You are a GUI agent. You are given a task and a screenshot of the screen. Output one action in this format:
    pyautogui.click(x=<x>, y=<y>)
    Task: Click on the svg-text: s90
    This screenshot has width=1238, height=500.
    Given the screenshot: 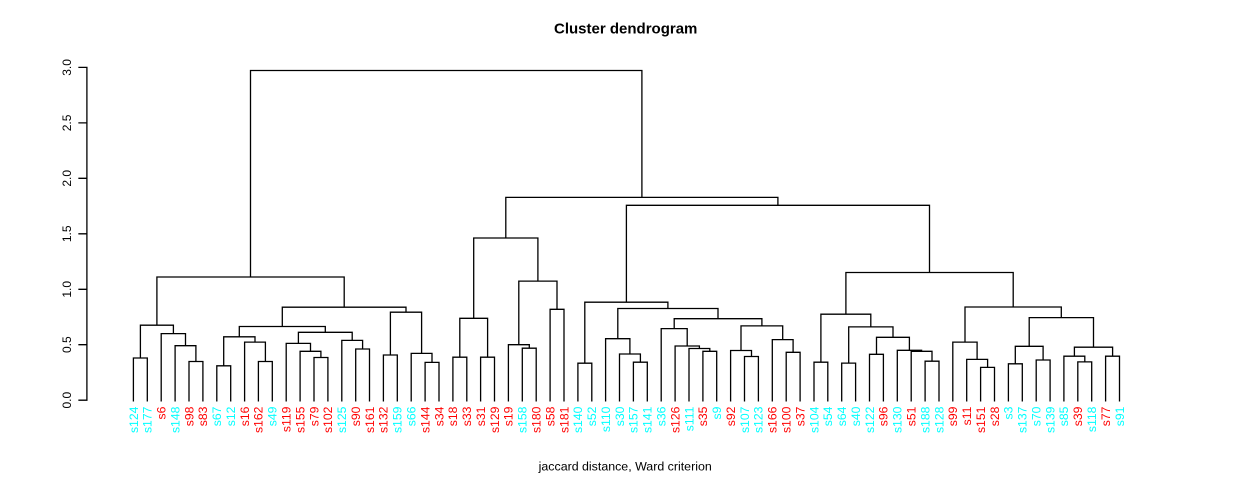 What is the action you would take?
    pyautogui.click(x=356, y=416)
    